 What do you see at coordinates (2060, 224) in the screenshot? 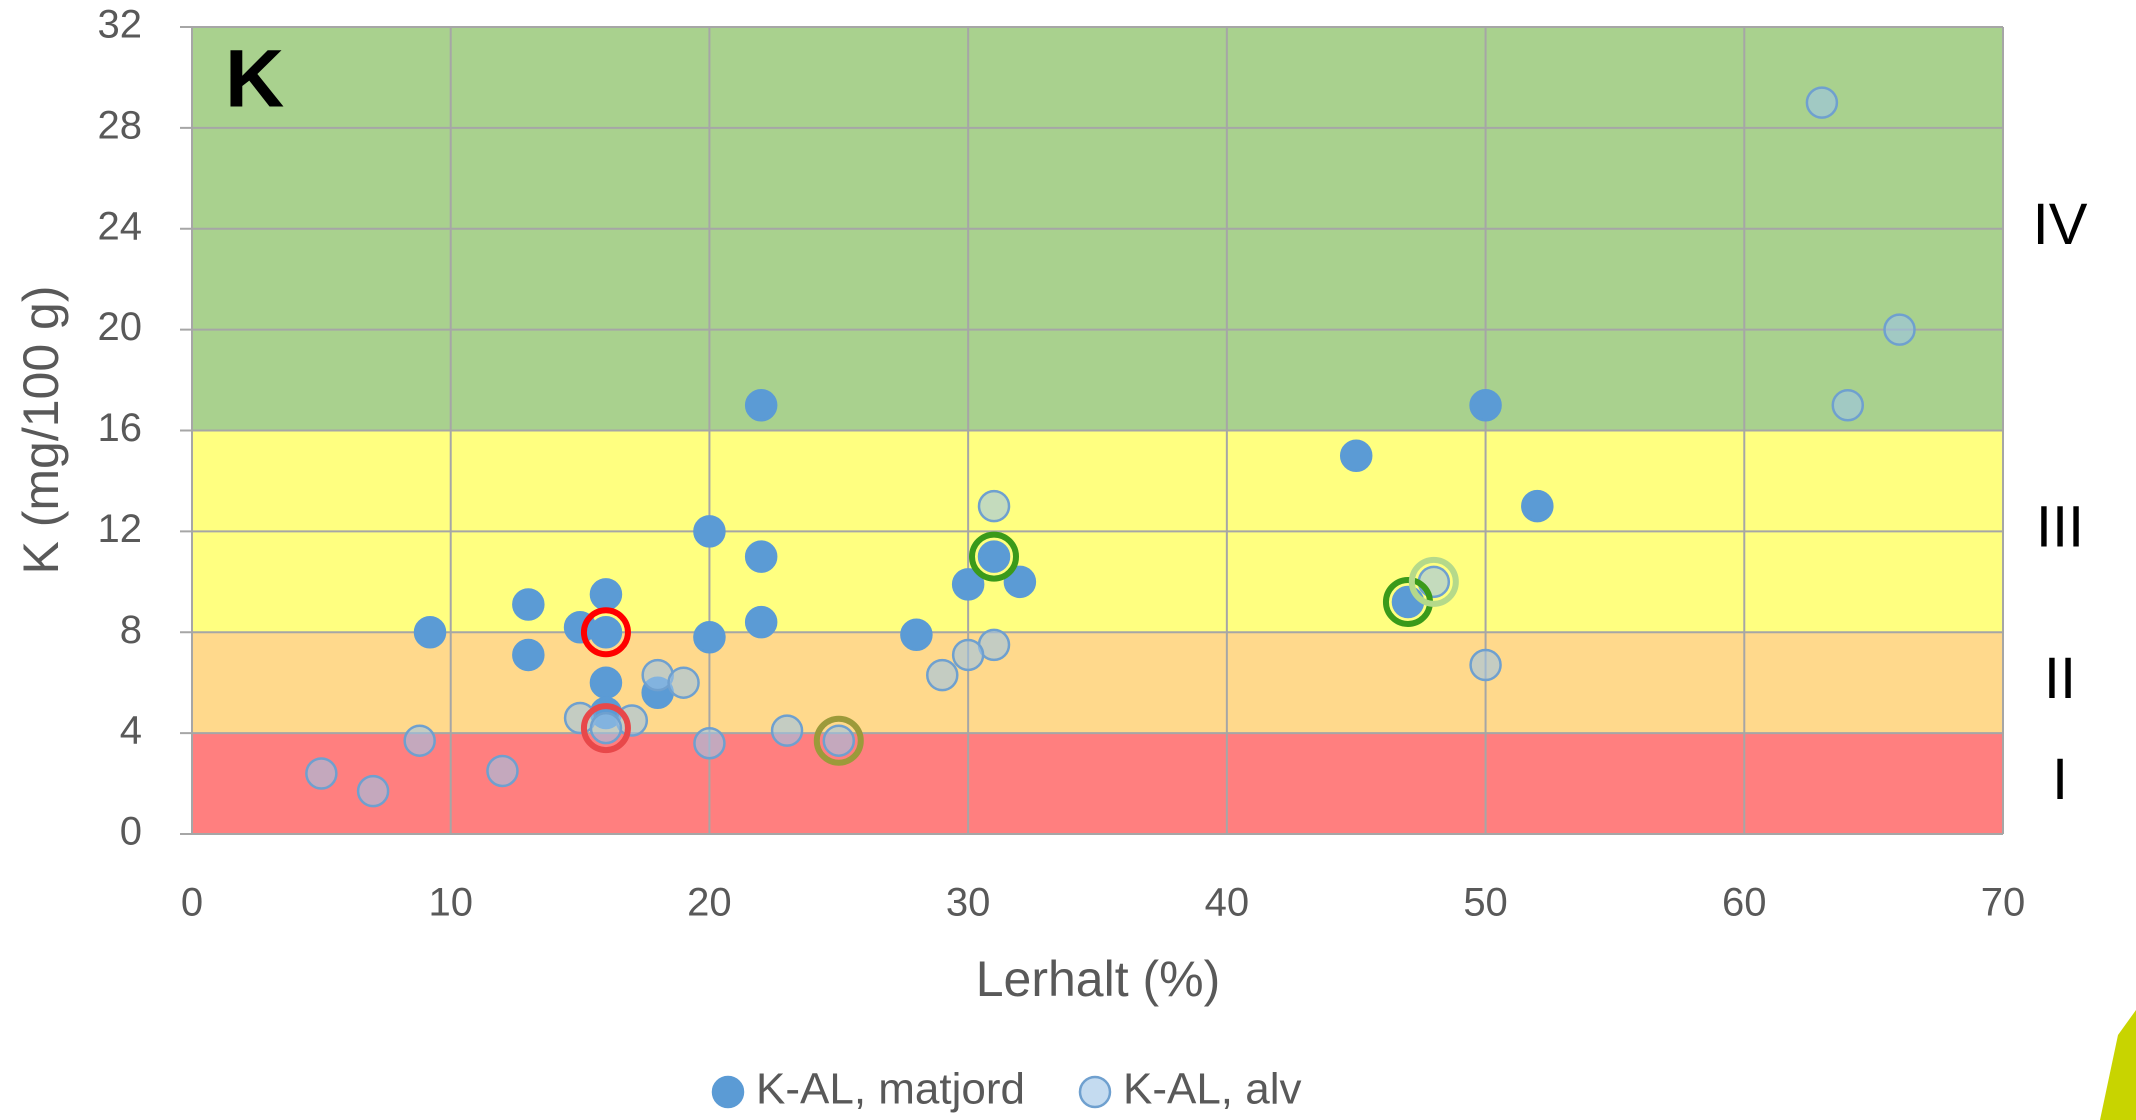
I see `band-label: IV` at bounding box center [2060, 224].